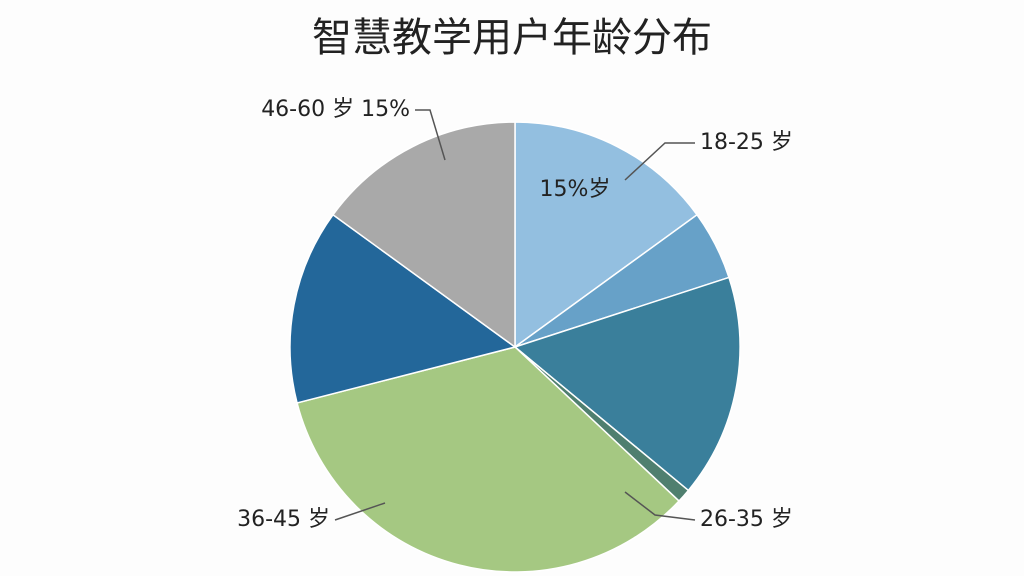  What do you see at coordinates (575, 189) in the screenshot?
I see `value-label: 15%岁` at bounding box center [575, 189].